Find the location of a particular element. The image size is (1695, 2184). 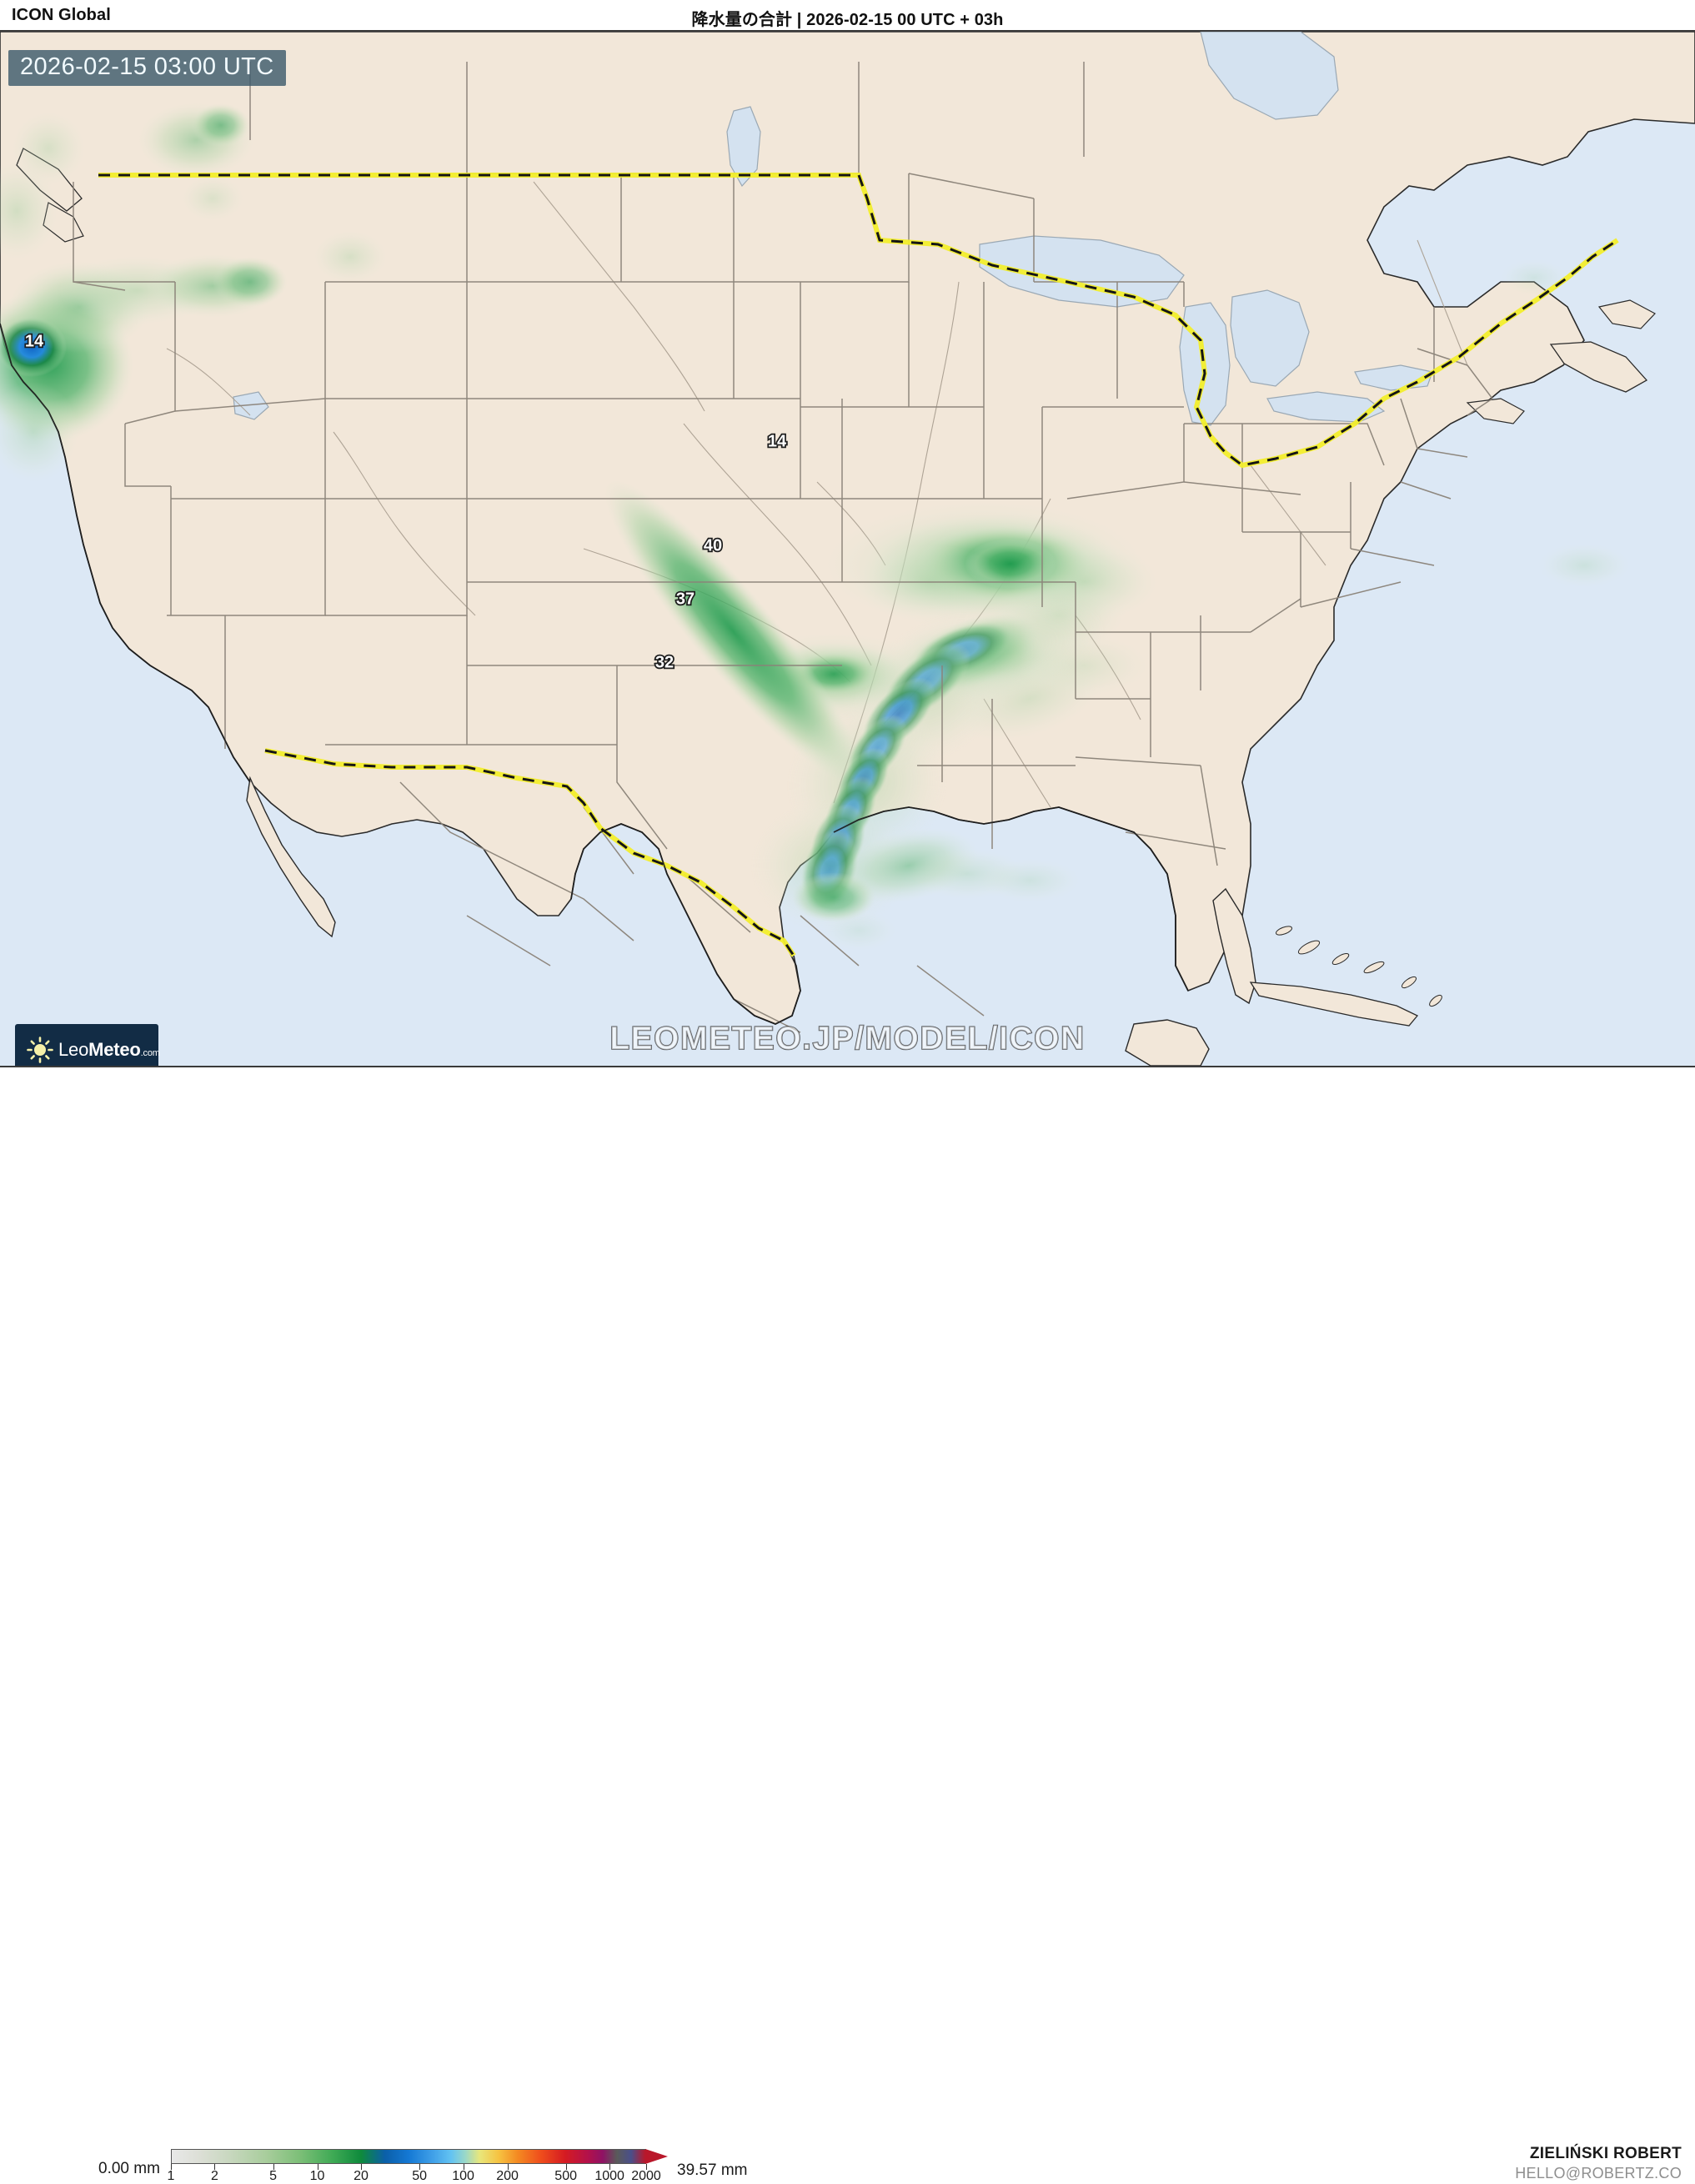

leometeo-logo: LeoMeteo.com is located at coordinates (87, 1045).